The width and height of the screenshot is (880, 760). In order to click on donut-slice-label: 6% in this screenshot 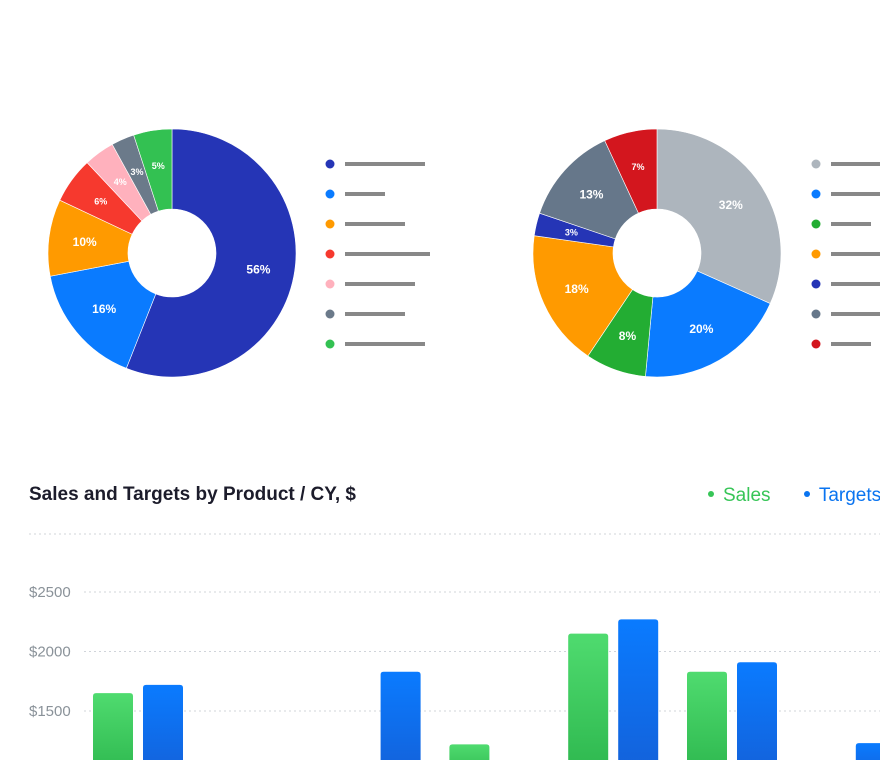, I will do `click(100, 201)`.